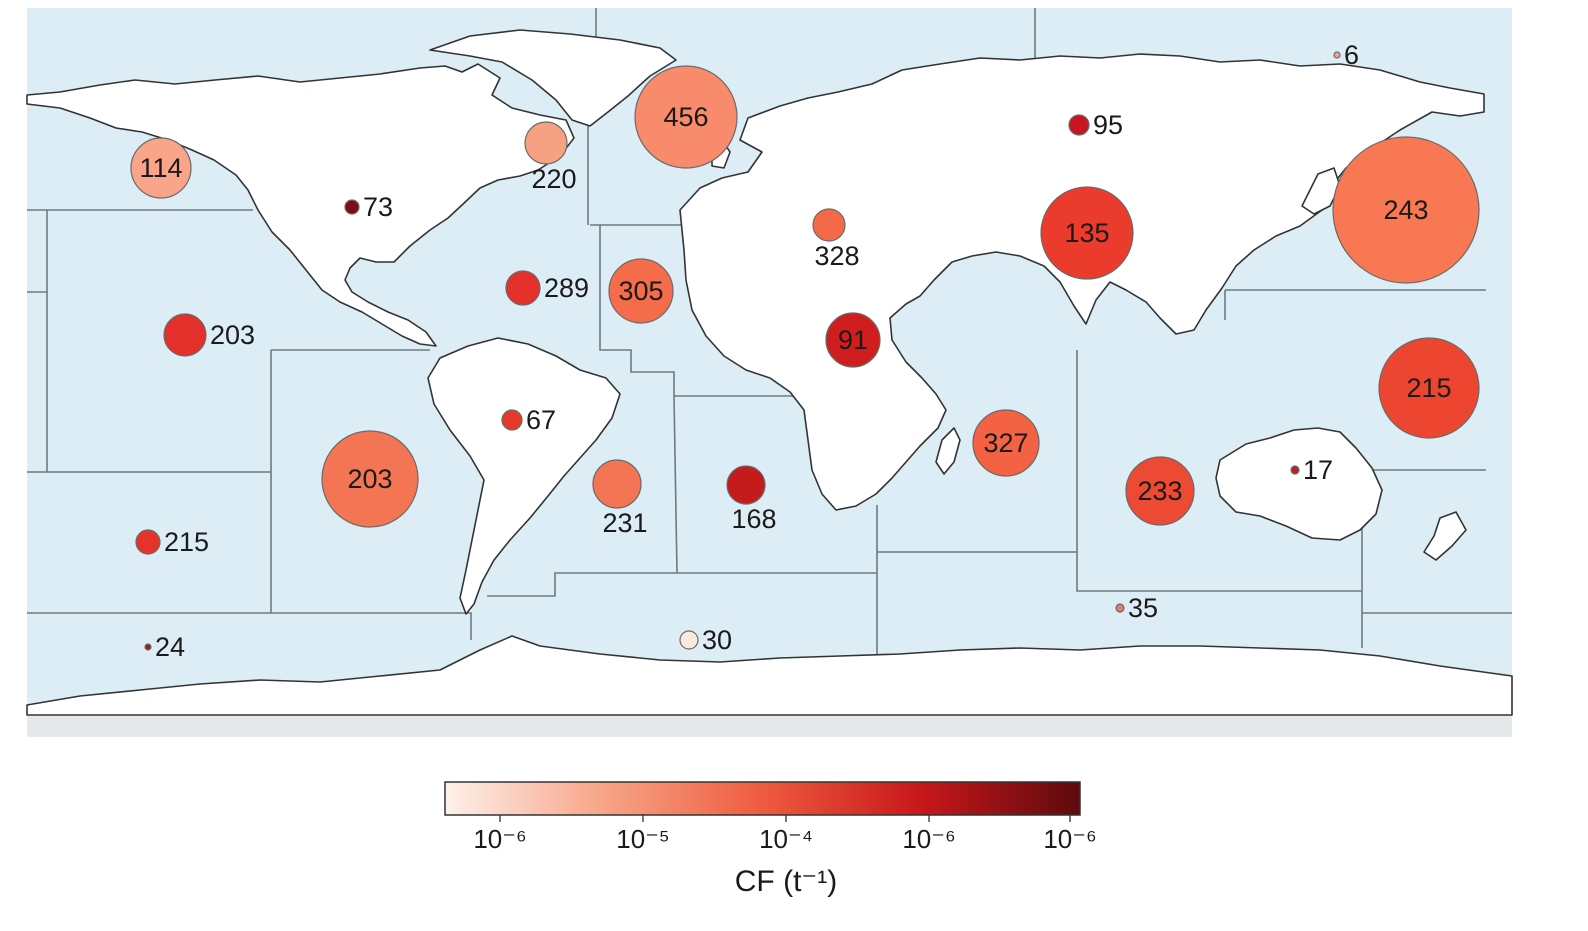 This screenshot has width=1588, height=931. Describe the element at coordinates (1445, 536) in the screenshot. I see `new-zealand-land` at that location.